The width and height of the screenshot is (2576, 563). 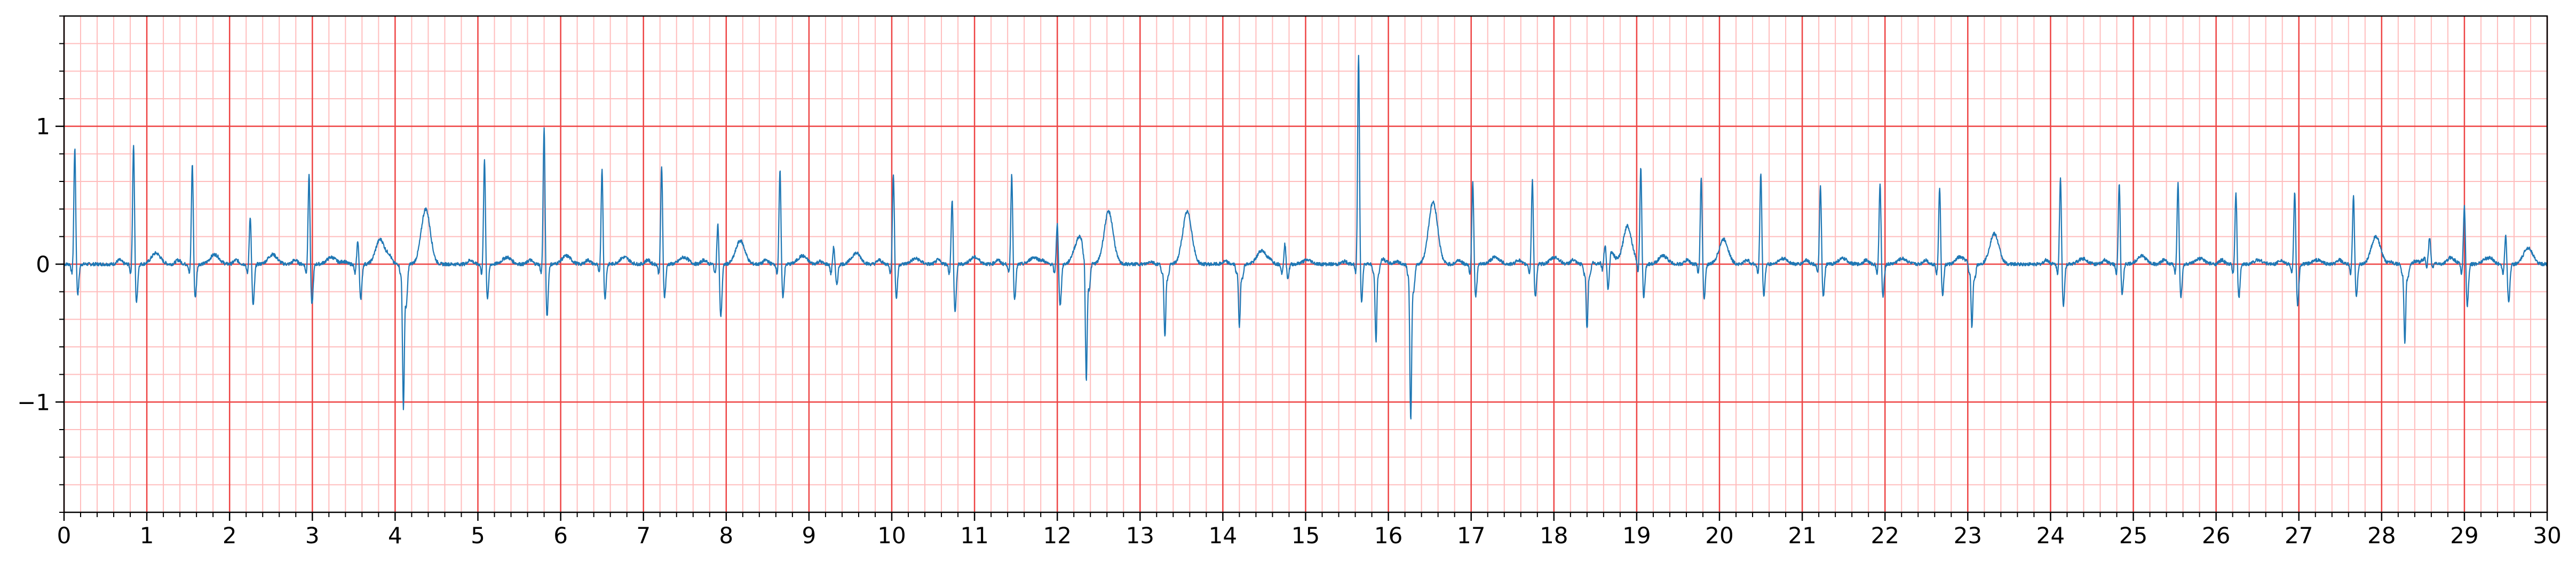 What do you see at coordinates (2133, 535) in the screenshot?
I see `x-tick-label: 25` at bounding box center [2133, 535].